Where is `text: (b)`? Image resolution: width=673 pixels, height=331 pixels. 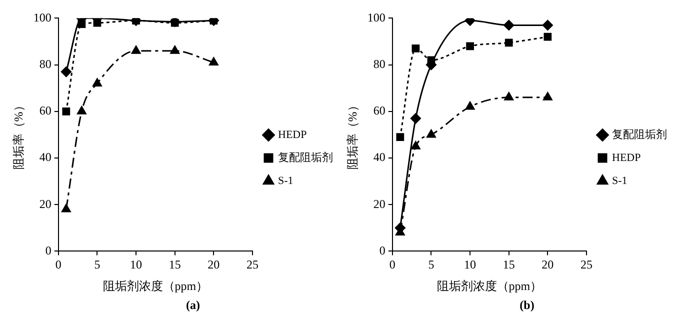 text: (b) is located at coordinates (527, 305).